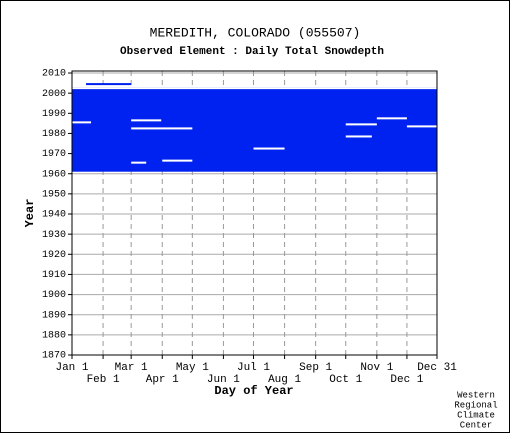  What do you see at coordinates (252, 52) in the screenshot?
I see `chart-subtitle: Observed Element : Daily Total Snowdepth` at bounding box center [252, 52].